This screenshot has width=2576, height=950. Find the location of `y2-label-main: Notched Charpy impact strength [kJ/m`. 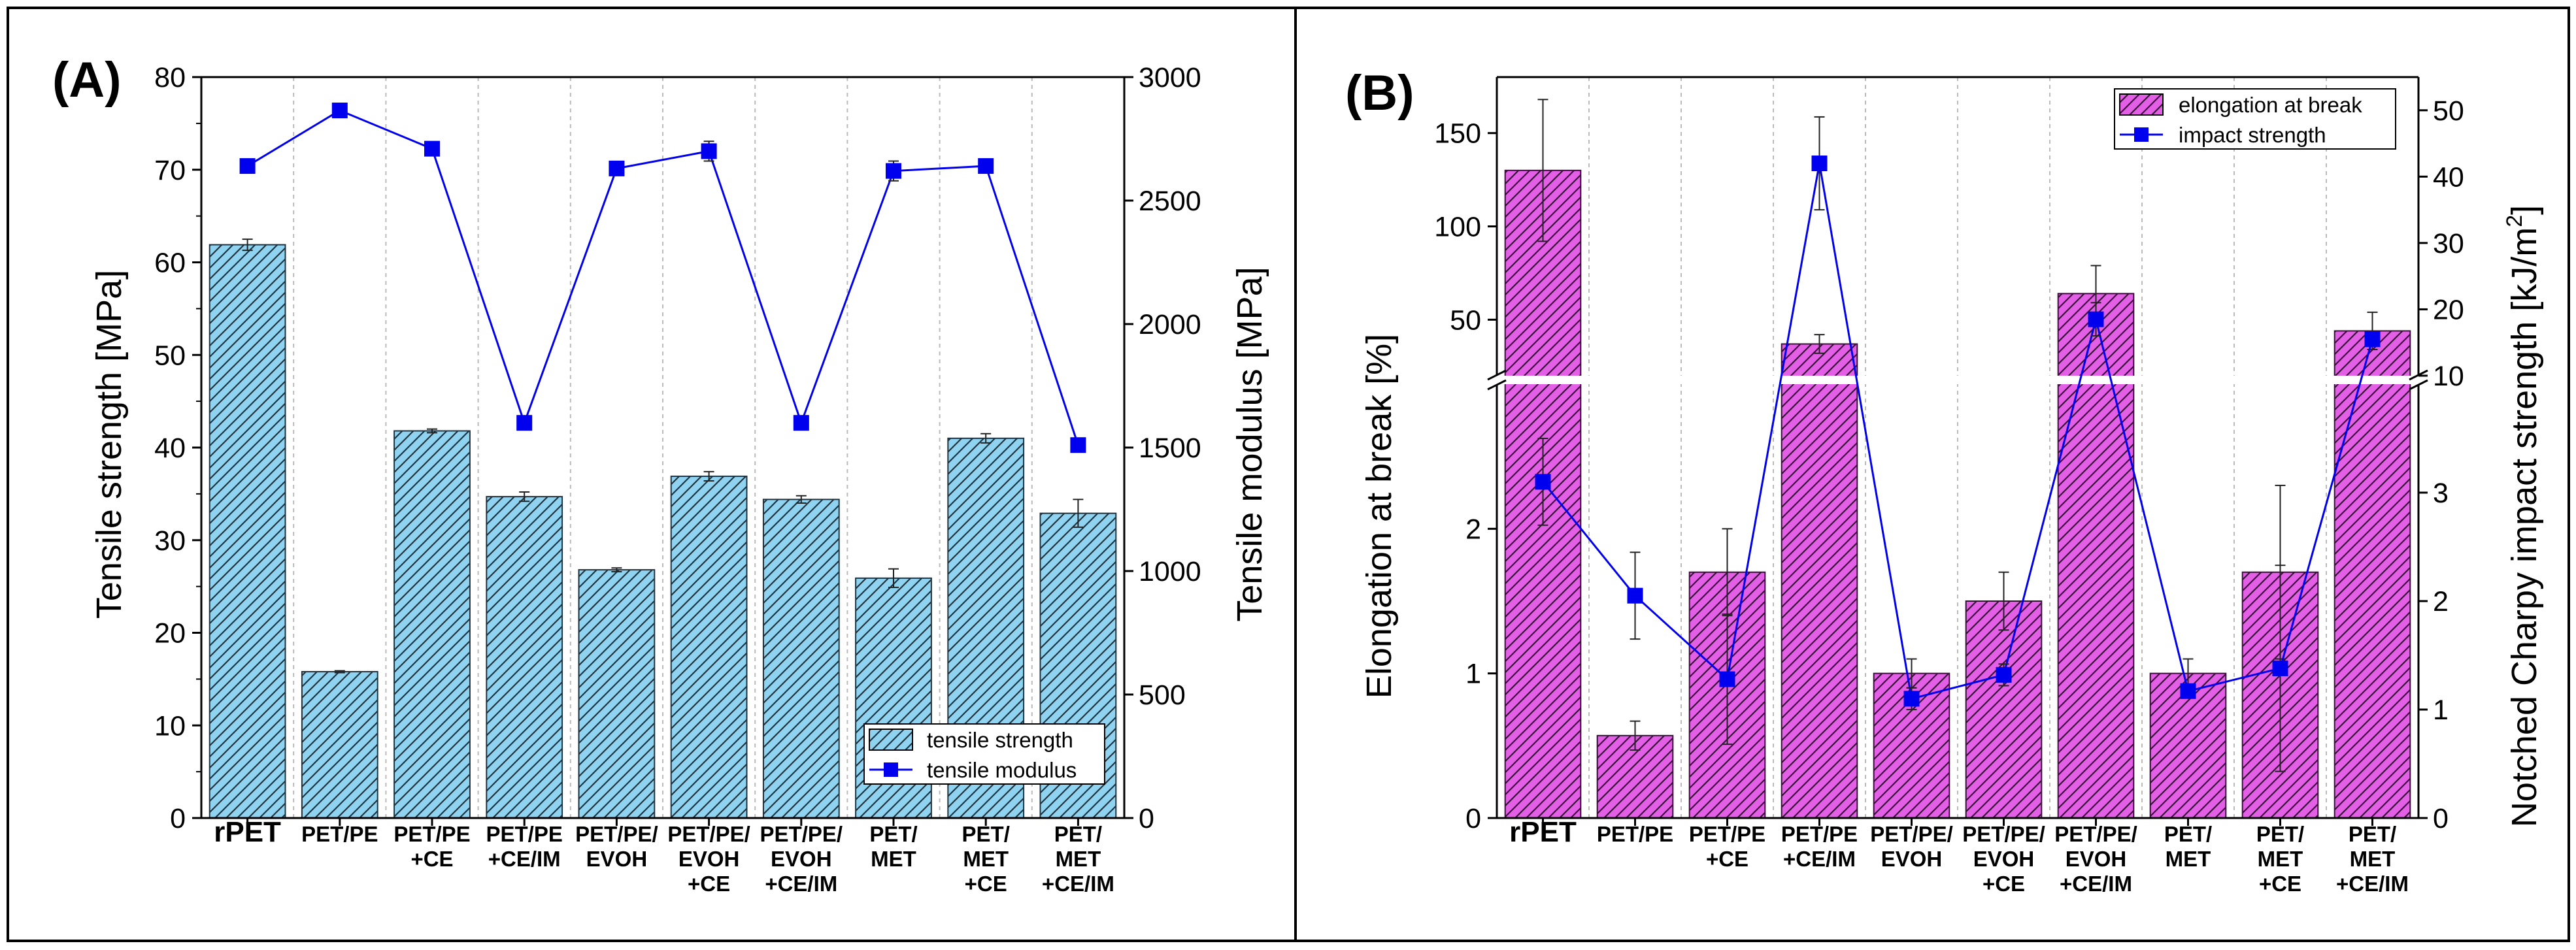

y2-label-main: Notched Charpy impact strength [kJ/m is located at coordinates (2524, 527).